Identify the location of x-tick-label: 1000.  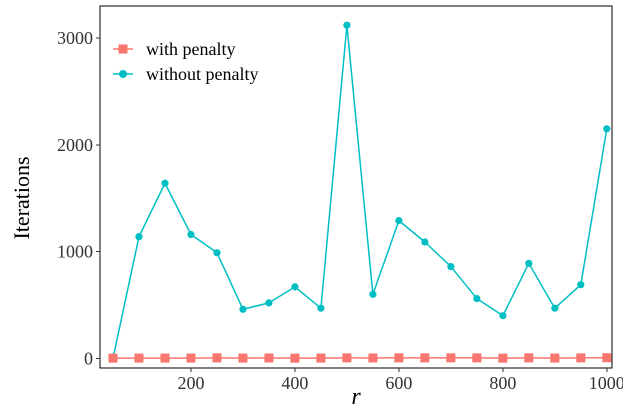
(606, 383).